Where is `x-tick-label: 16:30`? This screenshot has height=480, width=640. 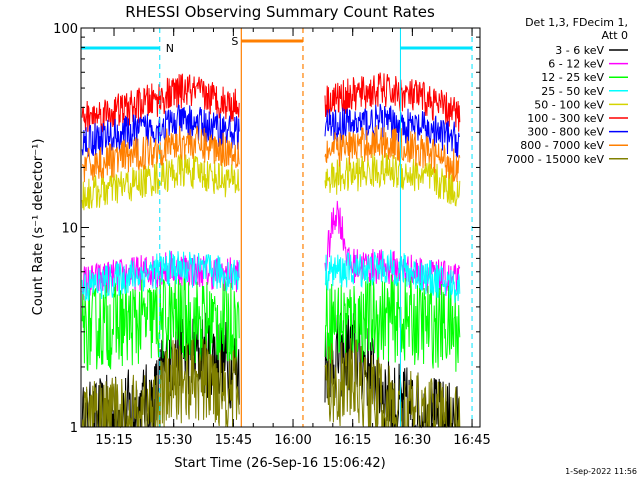 x-tick-label: 16:30 is located at coordinates (412, 440).